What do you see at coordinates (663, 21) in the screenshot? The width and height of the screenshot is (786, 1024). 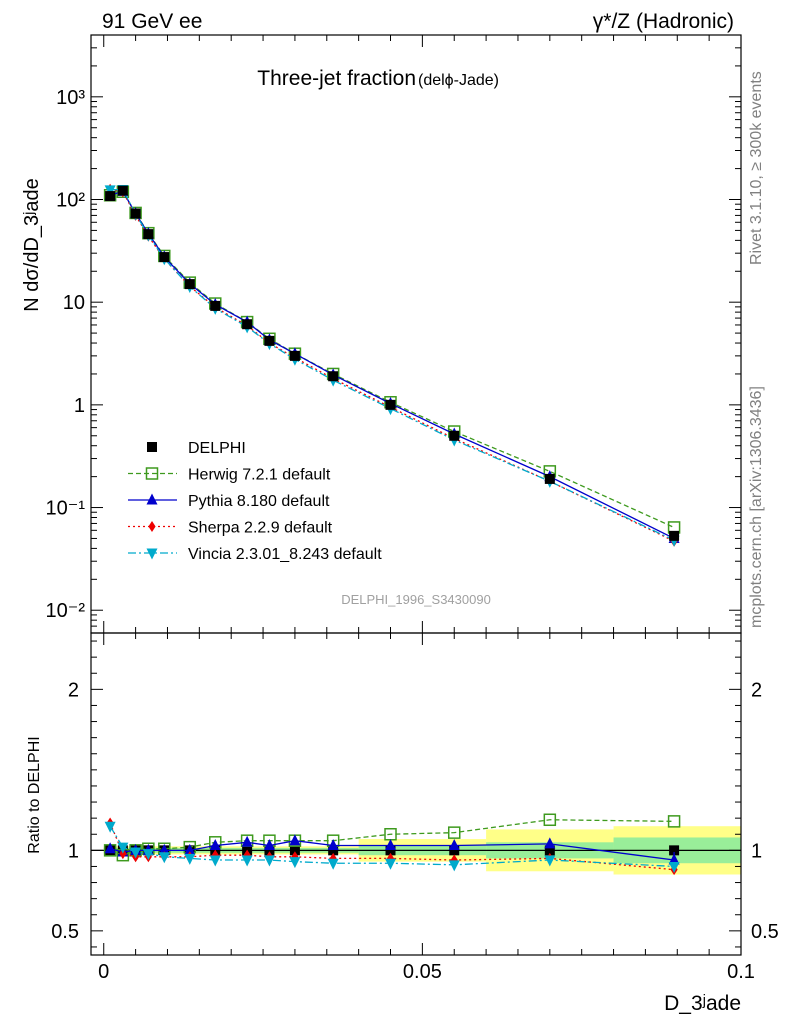 I see `header-right-label: γ*/Z (Hadronic)` at bounding box center [663, 21].